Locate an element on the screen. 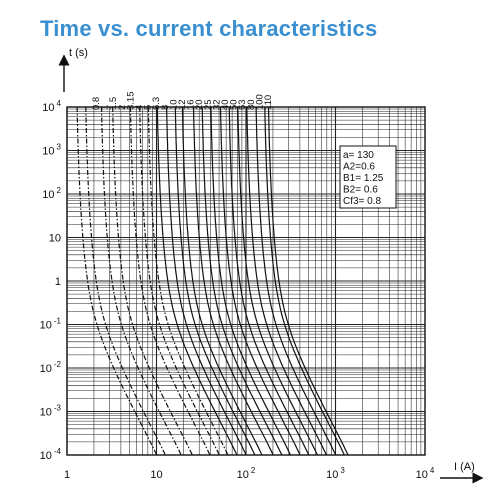 Image resolution: width=500 pixels, height=499 pixels. y-tick-label: 10 -2 is located at coordinates (51, 367).